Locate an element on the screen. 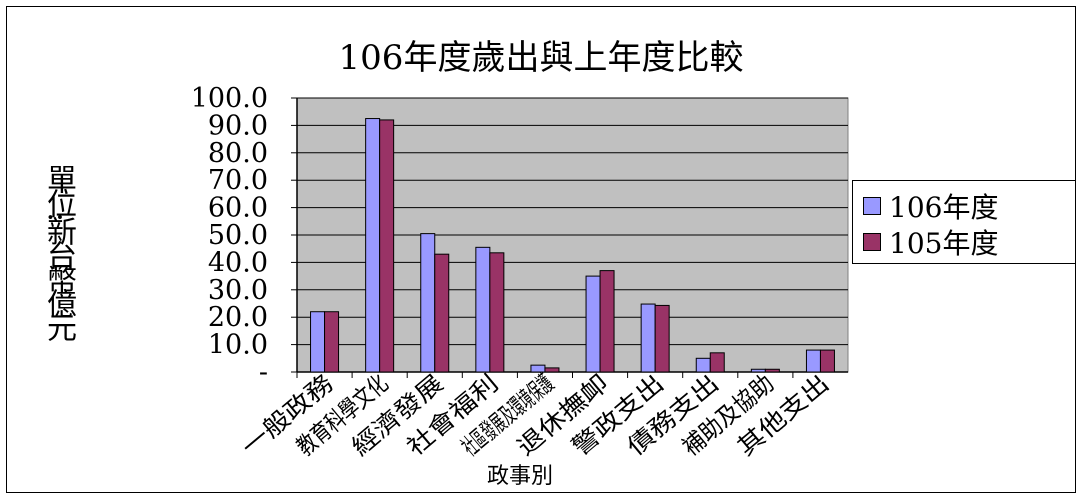 This screenshot has width=1082, height=499. x-axis-label: 政事別 is located at coordinates (519, 476).